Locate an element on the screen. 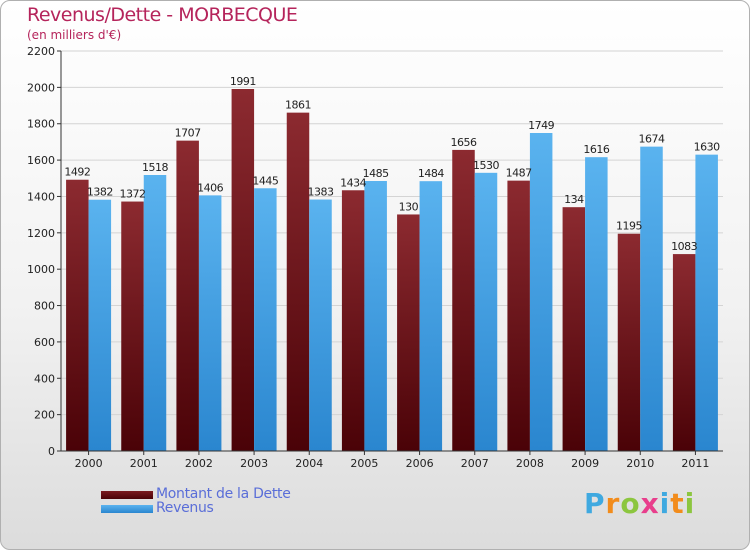  x-tick-label: 2004 is located at coordinates (309, 463).